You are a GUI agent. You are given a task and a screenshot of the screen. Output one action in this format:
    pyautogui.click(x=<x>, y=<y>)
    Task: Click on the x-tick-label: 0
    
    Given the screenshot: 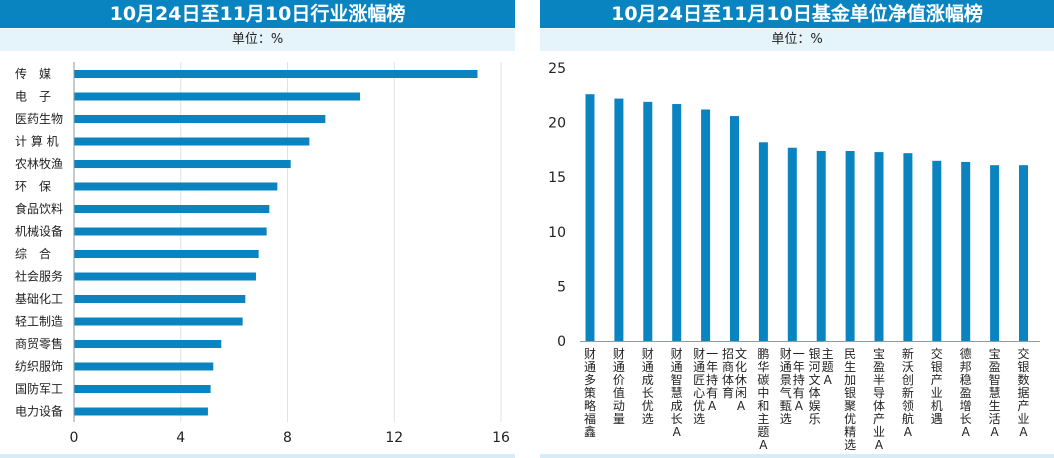 What is the action you would take?
    pyautogui.click(x=74, y=438)
    